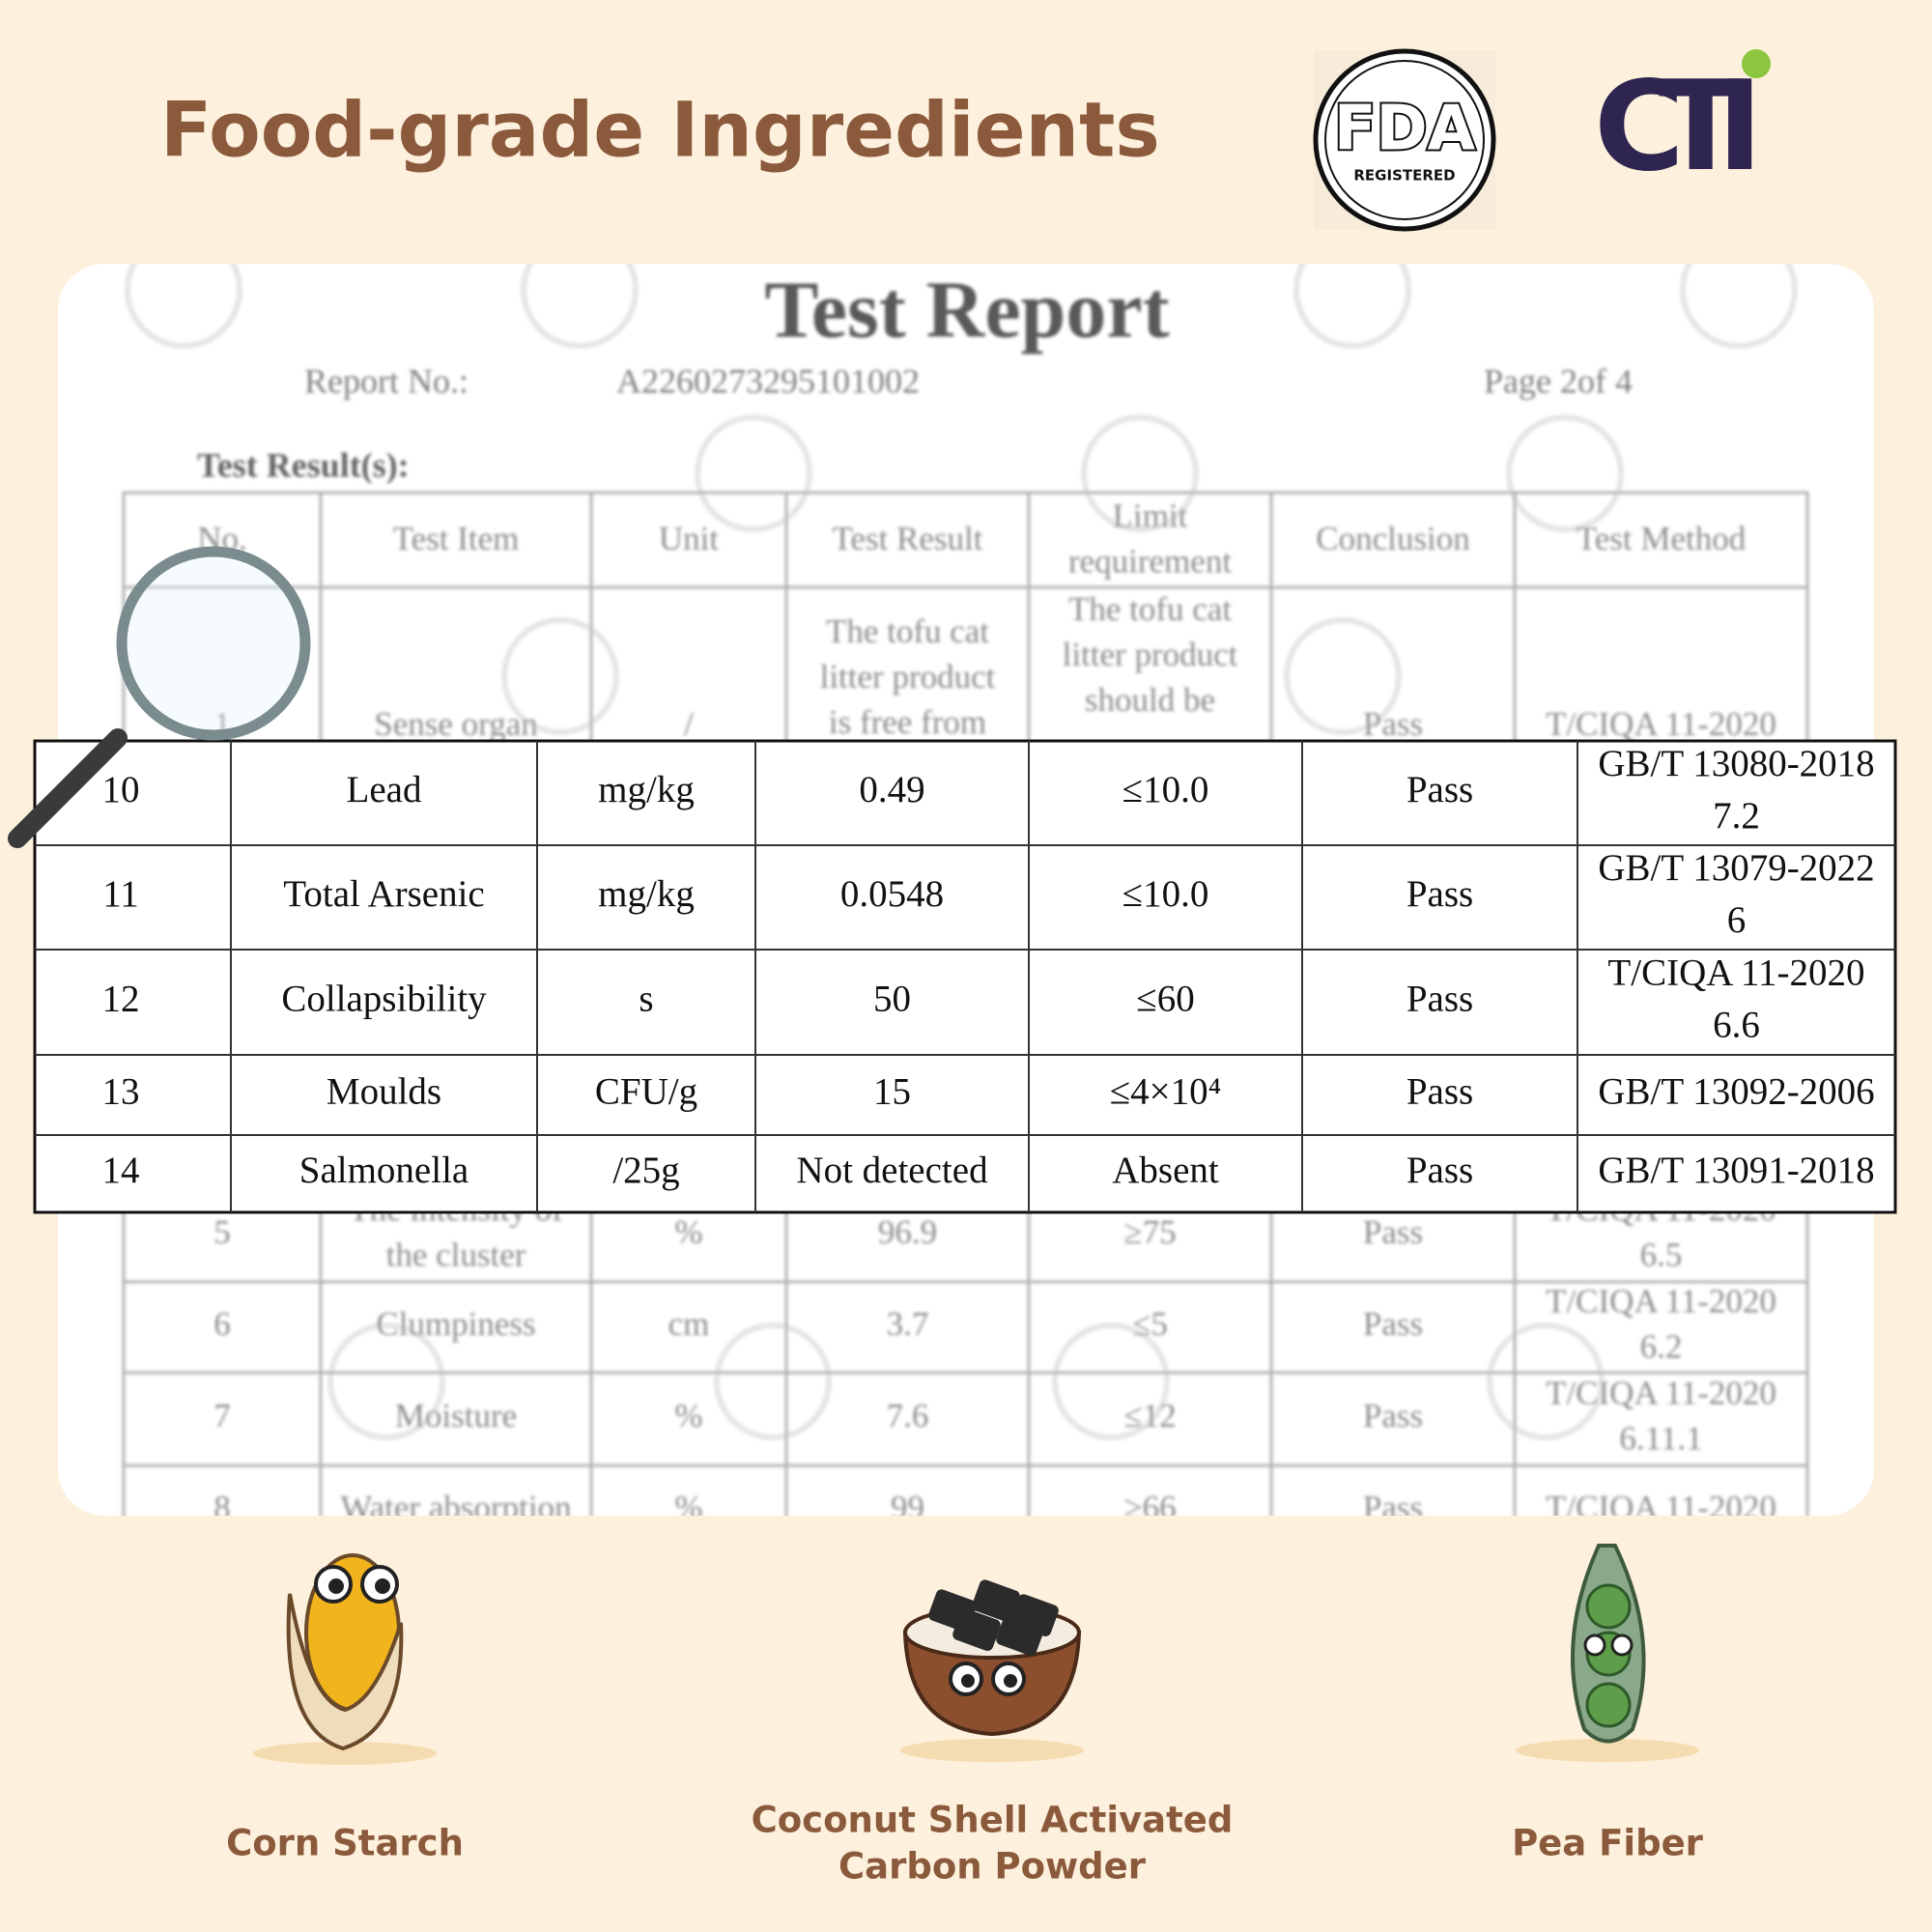 The height and width of the screenshot is (1932, 1932). What do you see at coordinates (384, 1091) in the screenshot?
I see `table-cell: Moulds` at bounding box center [384, 1091].